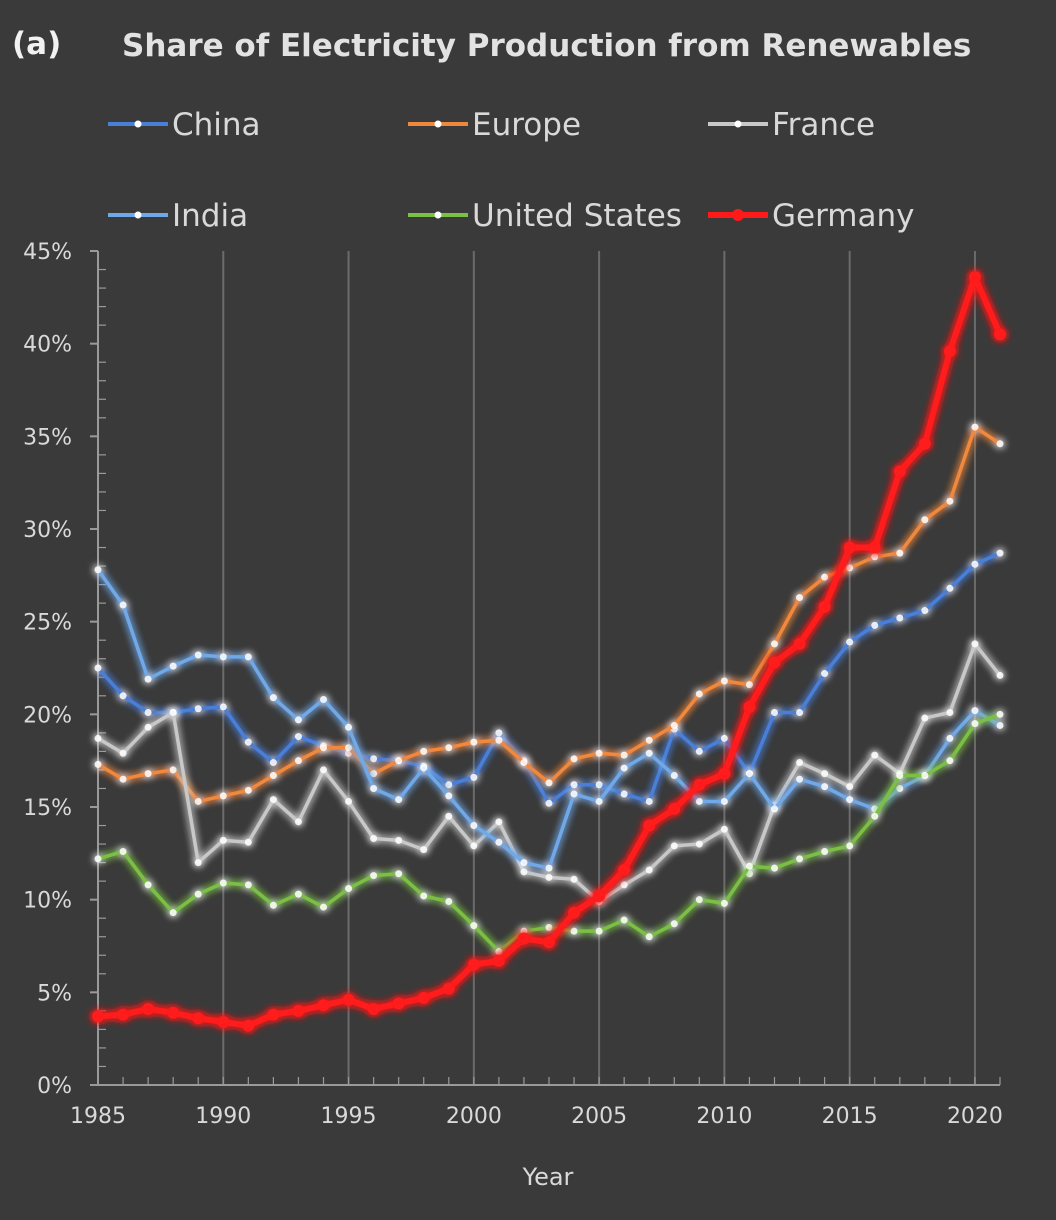 This screenshot has height=1220, width=1056. What do you see at coordinates (811, 216) in the screenshot?
I see `legend-item: Germany` at bounding box center [811, 216].